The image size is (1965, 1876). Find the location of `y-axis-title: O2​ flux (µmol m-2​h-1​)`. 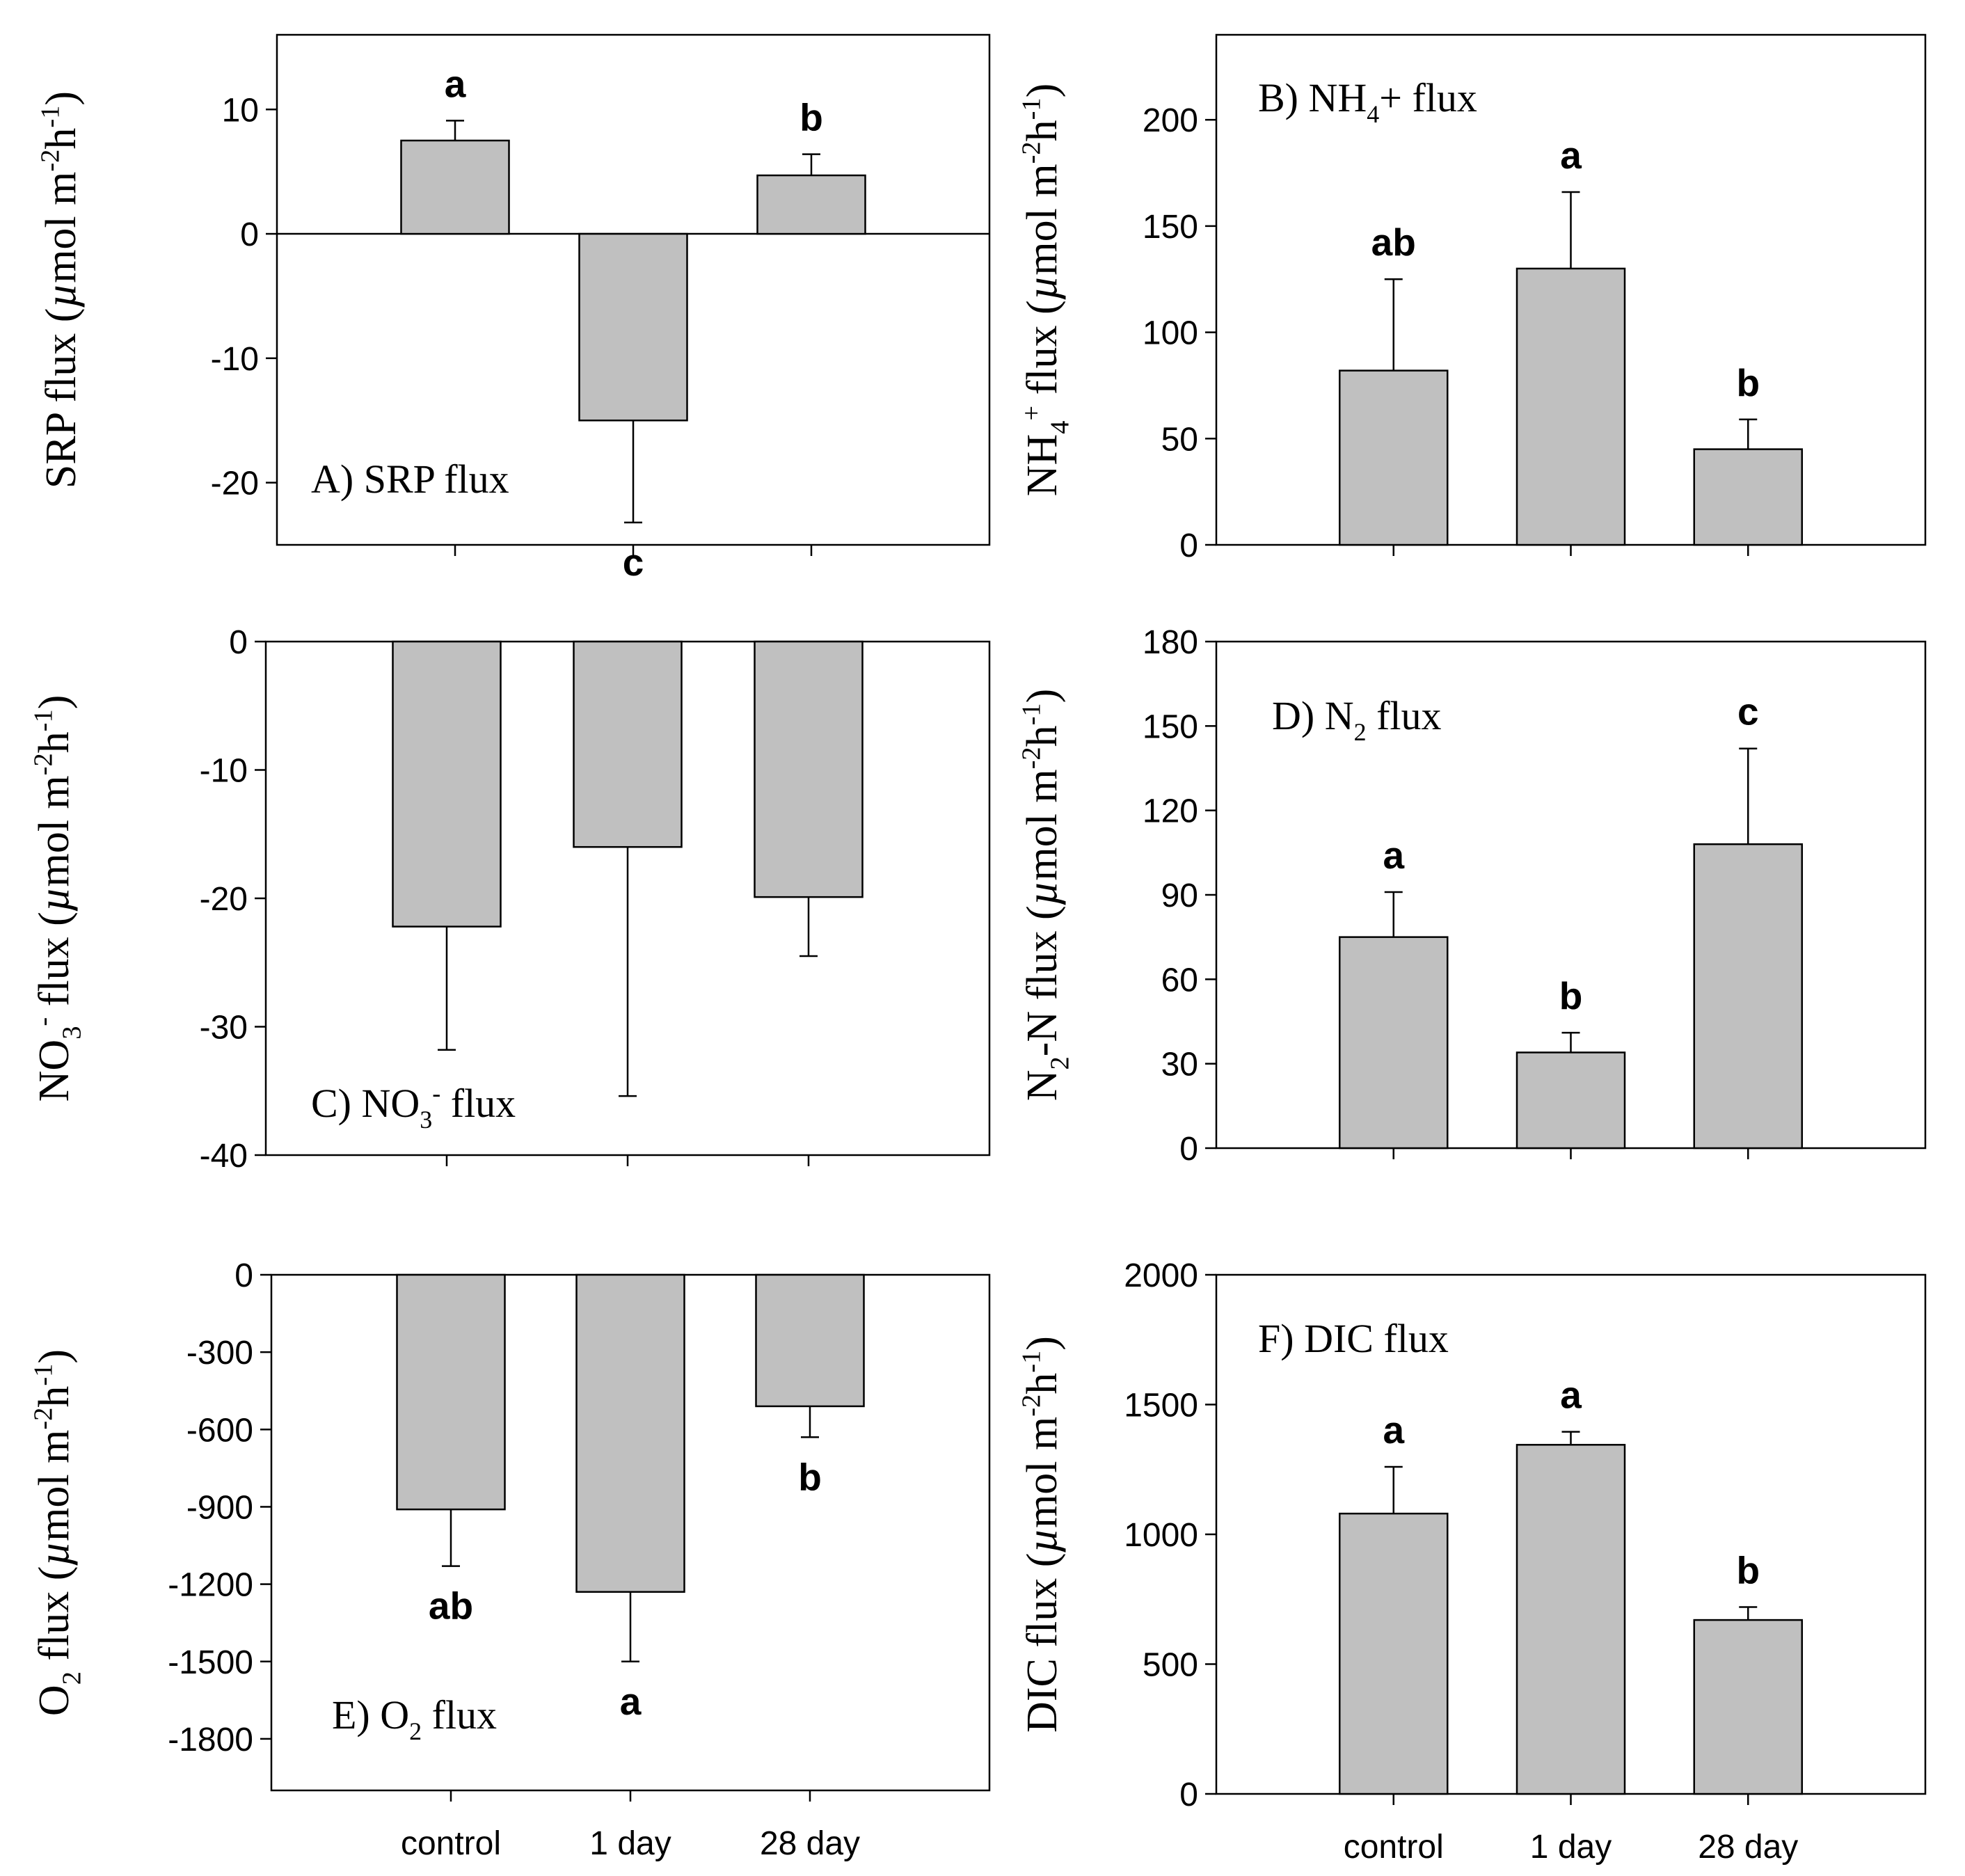

y-axis-title: O2​ flux (µmol m-2​h-1​) is located at coordinates (57, 1533).